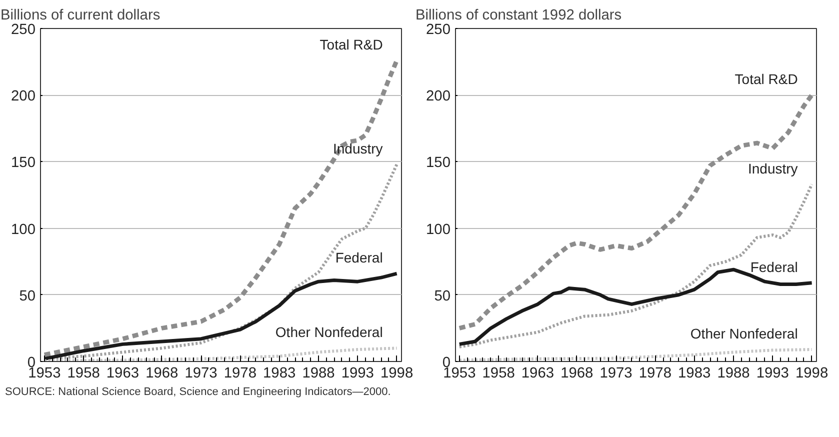 The height and width of the screenshot is (437, 839). Describe the element at coordinates (80, 16) in the screenshot. I see `y-axis-title: Billions of current dollars` at that location.